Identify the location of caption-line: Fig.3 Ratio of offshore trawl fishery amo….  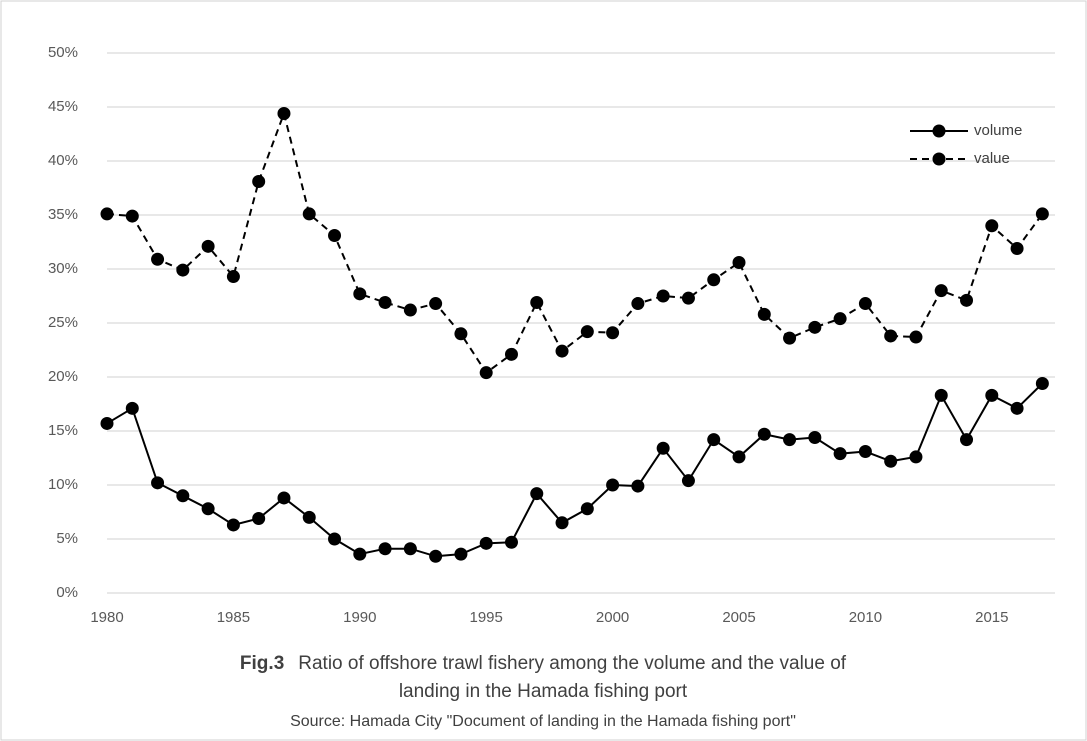
(543, 663).